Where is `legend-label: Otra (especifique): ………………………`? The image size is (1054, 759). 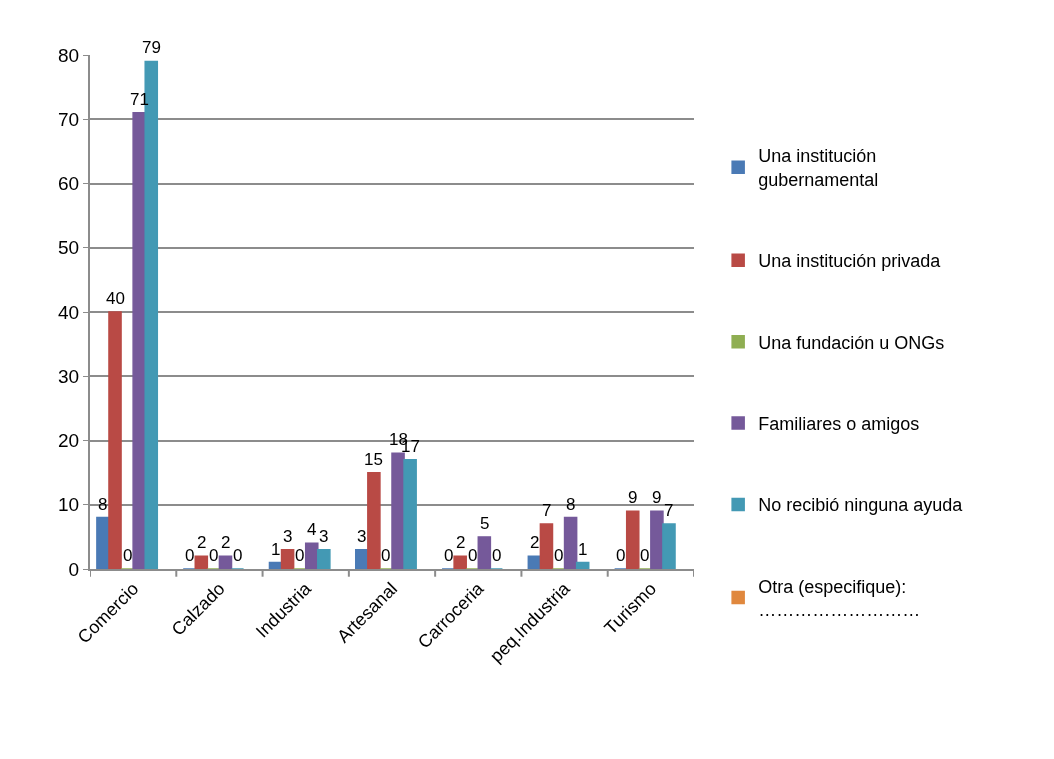 legend-label: Otra (especifique): ……………………… is located at coordinates (839, 598).